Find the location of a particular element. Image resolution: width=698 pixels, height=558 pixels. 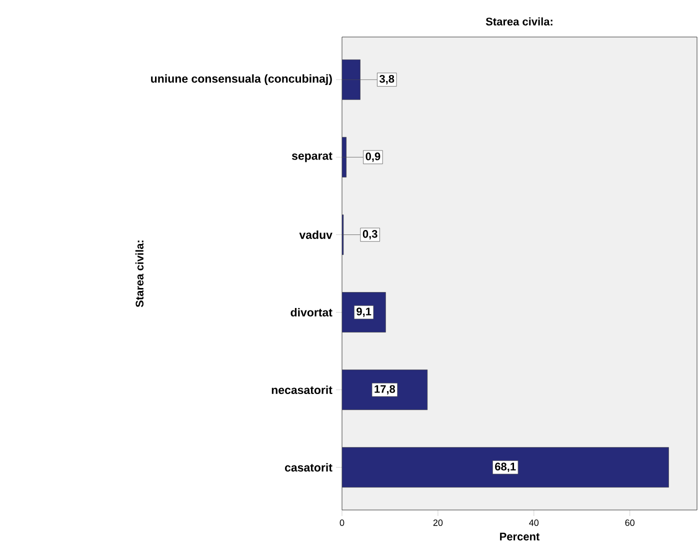

data-label: 9,1 is located at coordinates (364, 312).